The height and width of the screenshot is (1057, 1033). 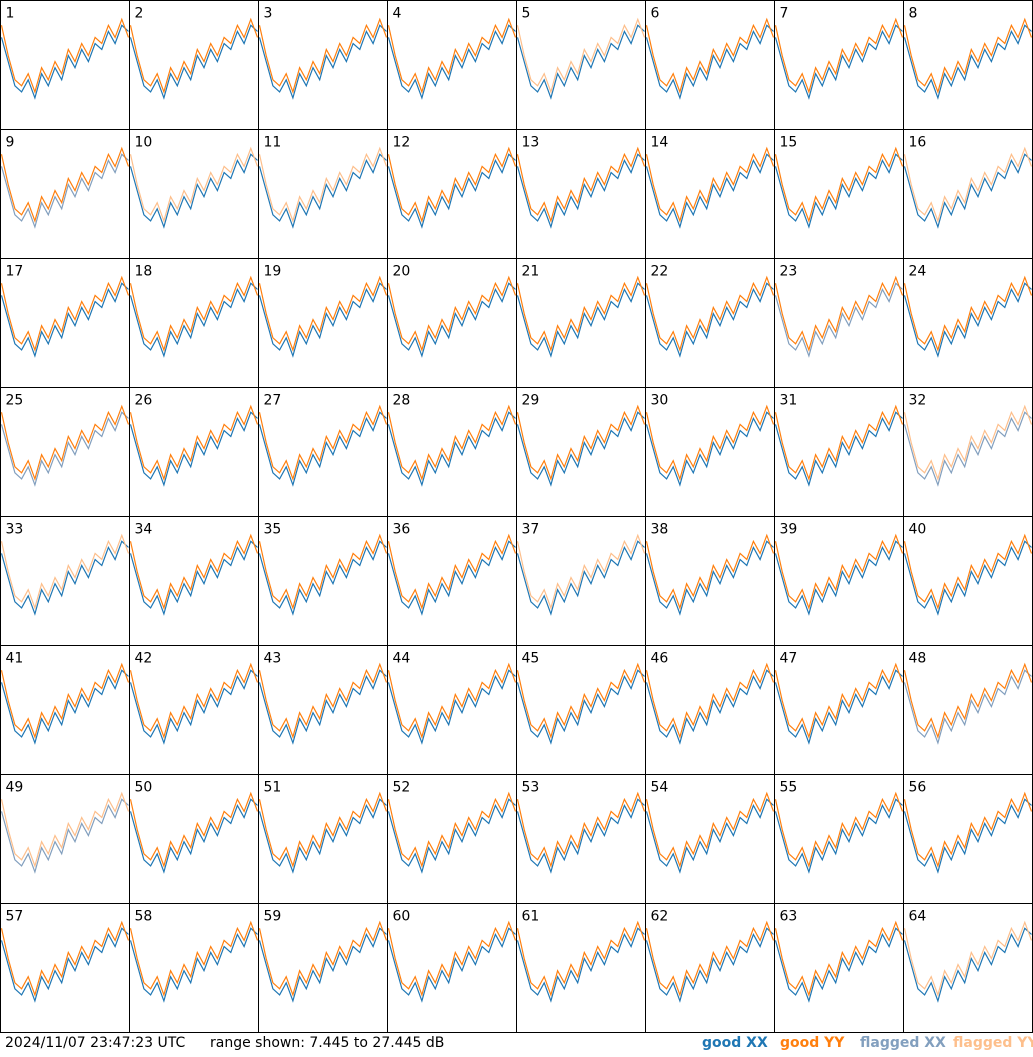 I want to click on panel-label: 58, so click(x=144, y=917).